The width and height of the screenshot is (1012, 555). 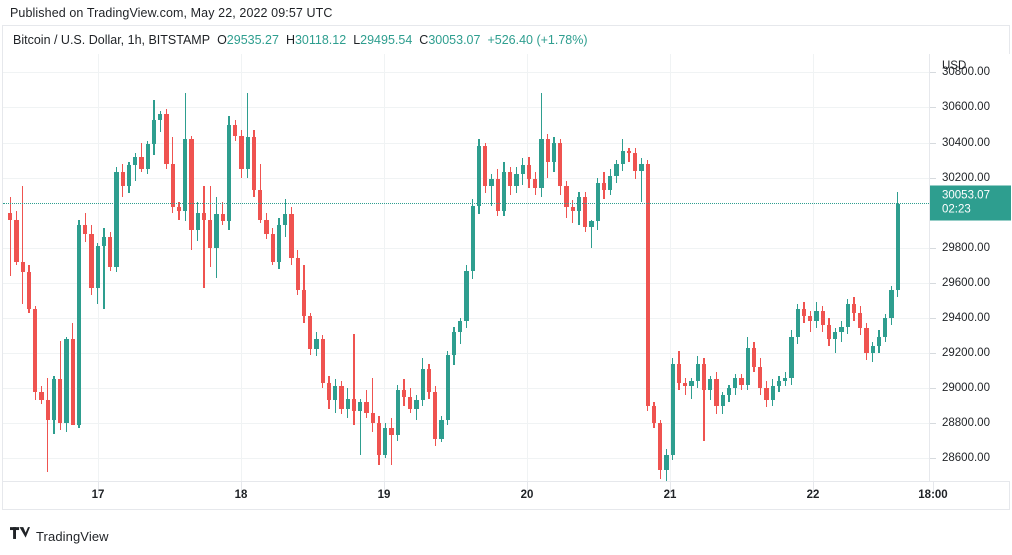 What do you see at coordinates (970, 203) in the screenshot?
I see `last-price-badge: 30053.07 02:23` at bounding box center [970, 203].